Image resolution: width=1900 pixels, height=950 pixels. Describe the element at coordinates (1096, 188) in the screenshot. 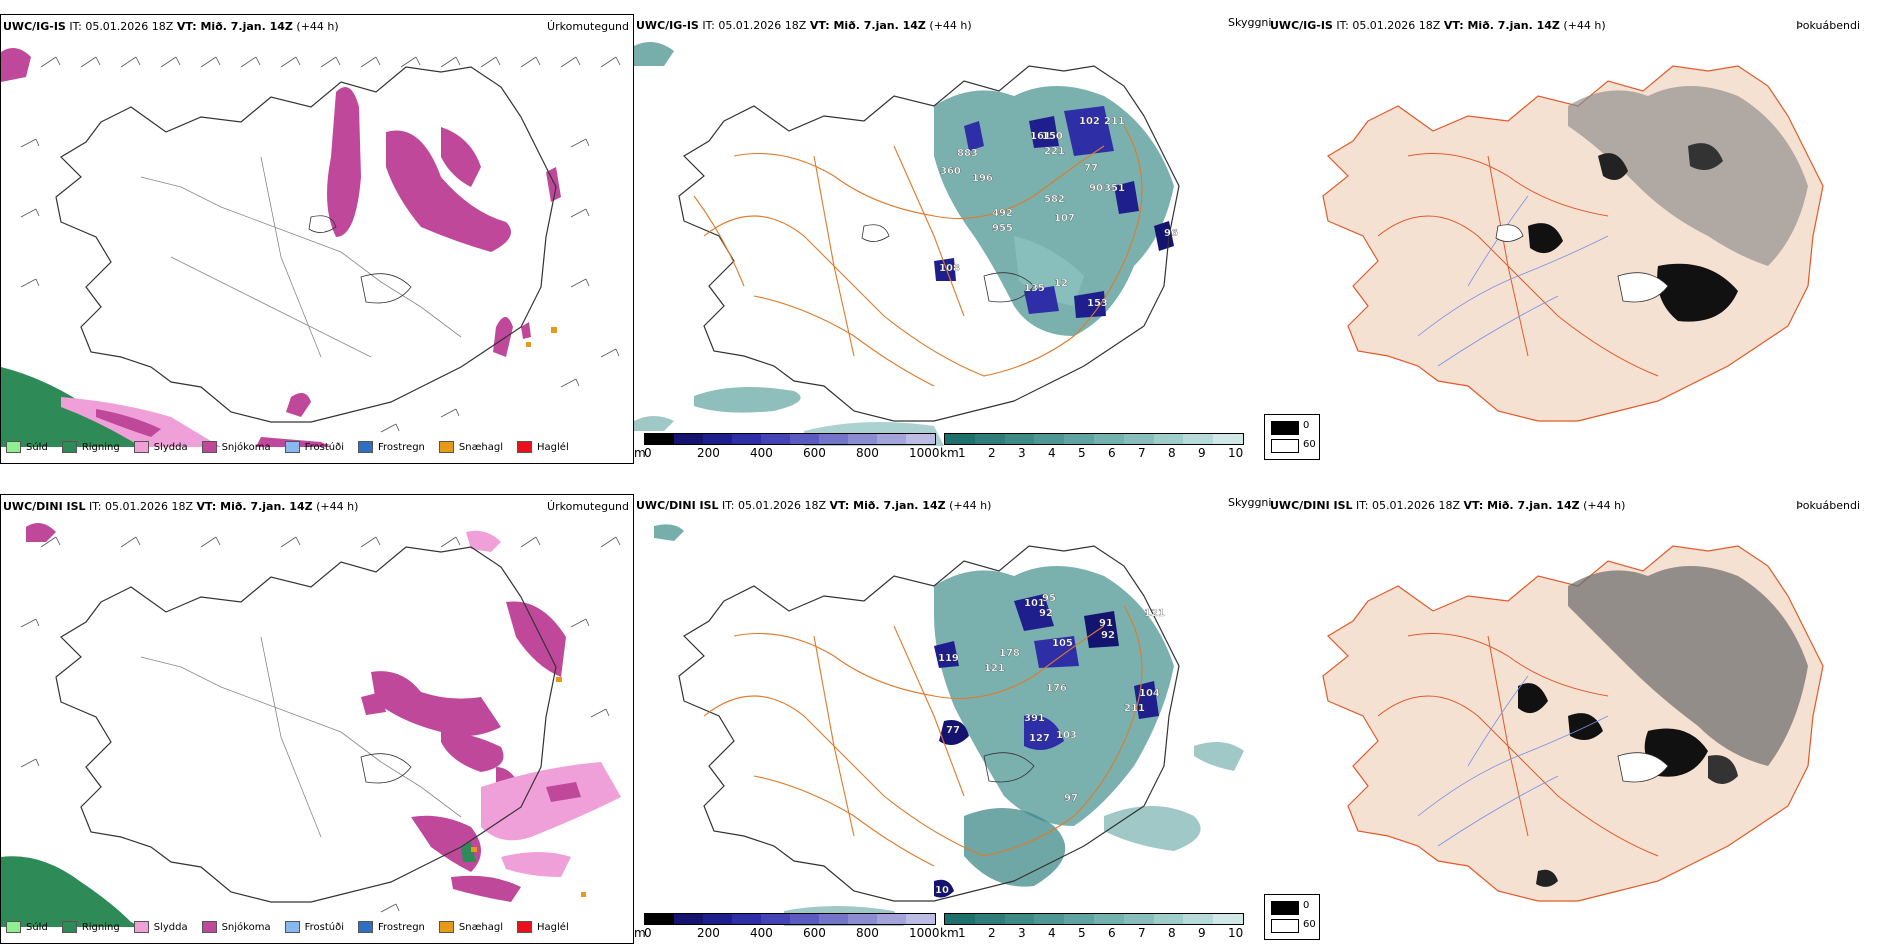

I see `ceiling-label: 90` at that location.